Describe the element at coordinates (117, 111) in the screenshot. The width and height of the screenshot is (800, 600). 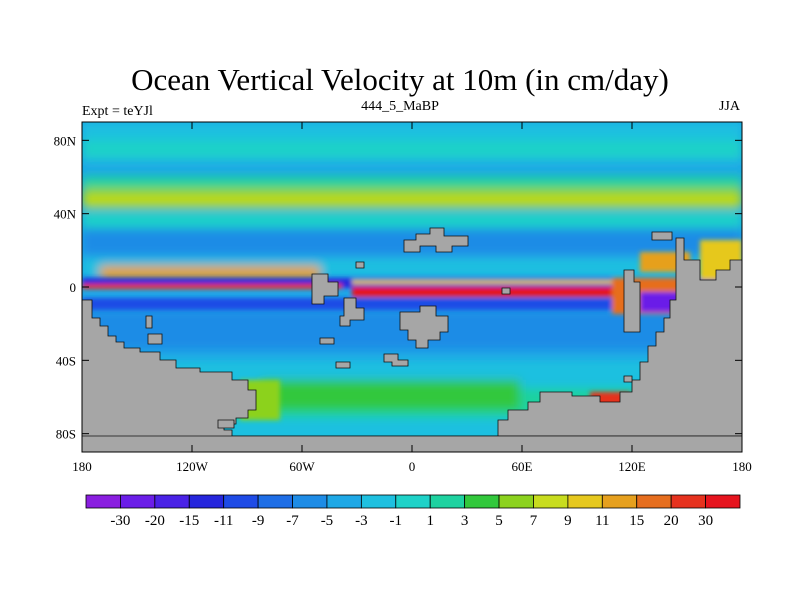
I see `experiment-label: Expt = teYJl` at that location.